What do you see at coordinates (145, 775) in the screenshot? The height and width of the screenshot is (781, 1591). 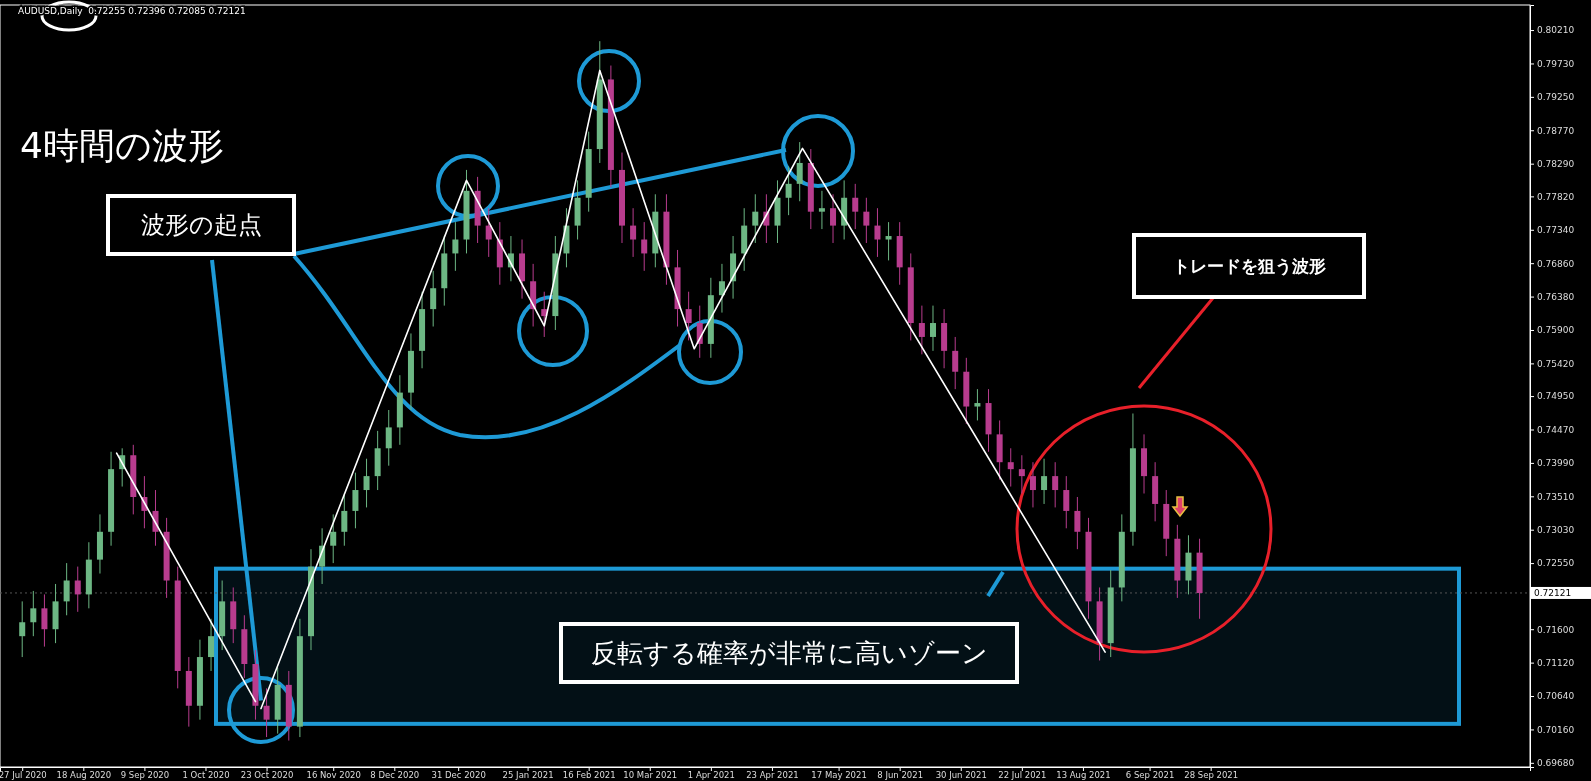 I see `x-tick-label: 9 Sep 2020` at bounding box center [145, 775].